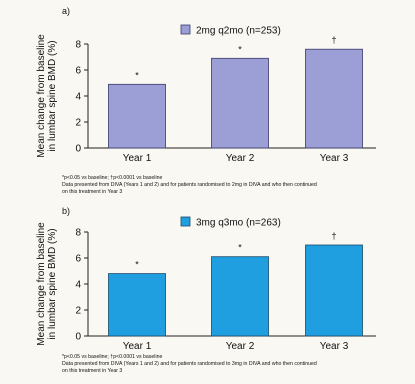  I want to click on legend-label: 3mg q3mo (n=263), so click(238, 223).